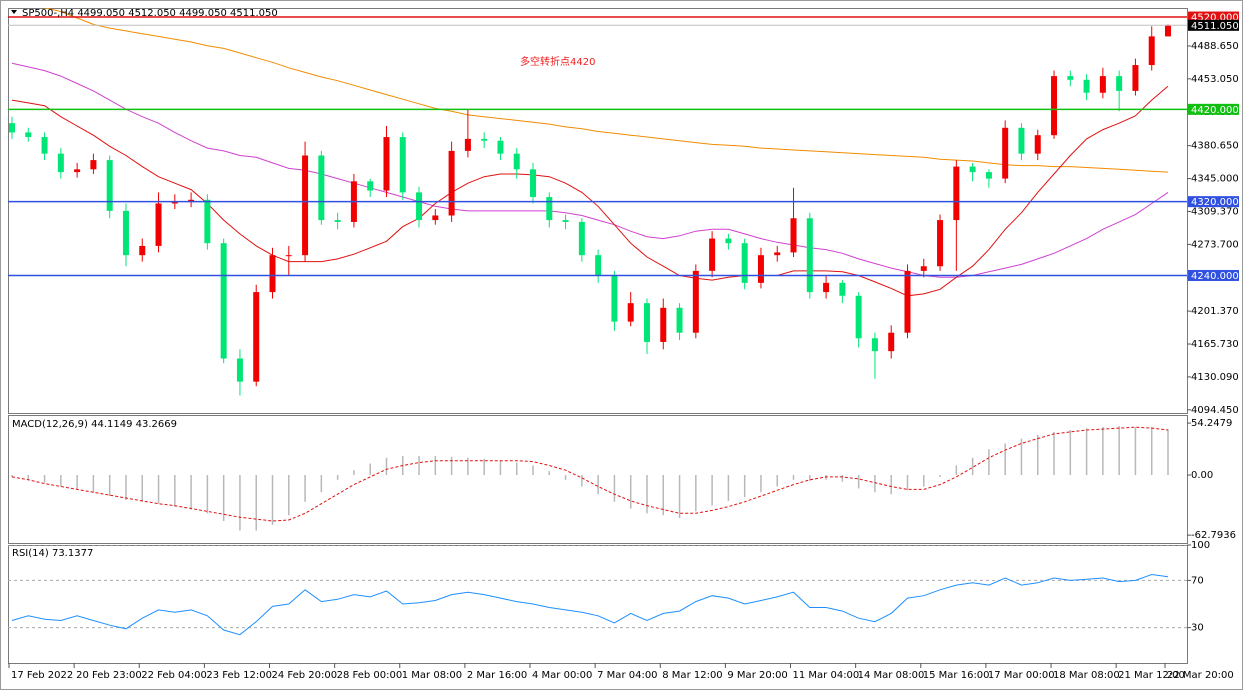 Image resolution: width=1243 pixels, height=690 pixels. I want to click on signal-line, so click(590, 474).